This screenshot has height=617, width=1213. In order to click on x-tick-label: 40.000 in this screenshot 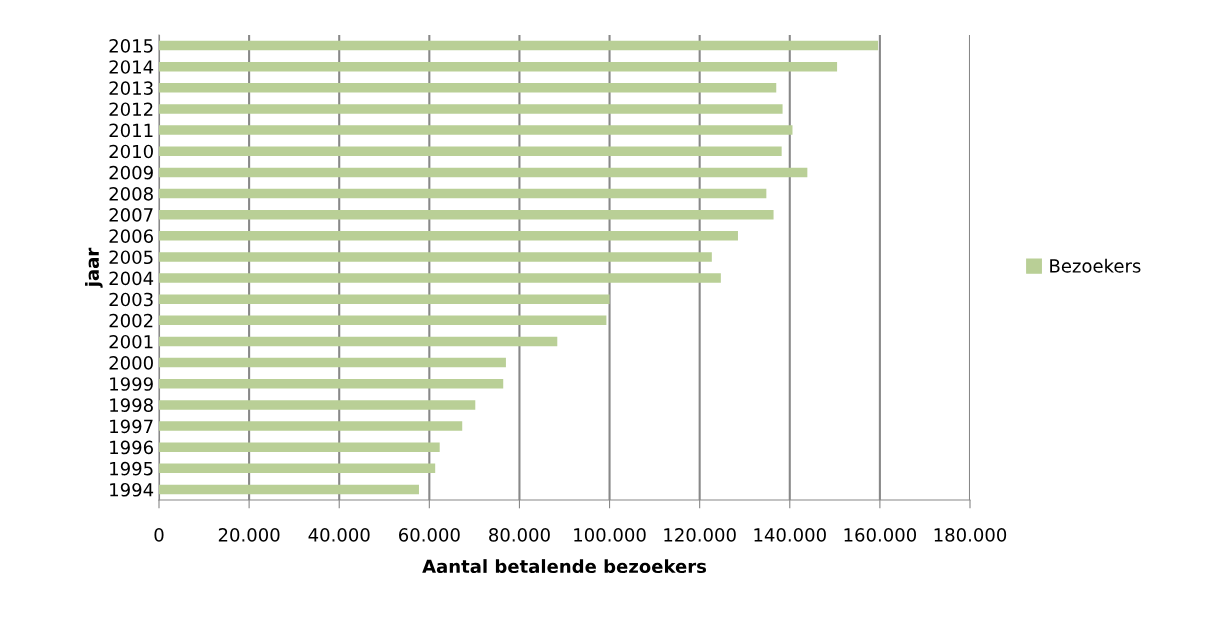, I will do `click(339, 535)`.